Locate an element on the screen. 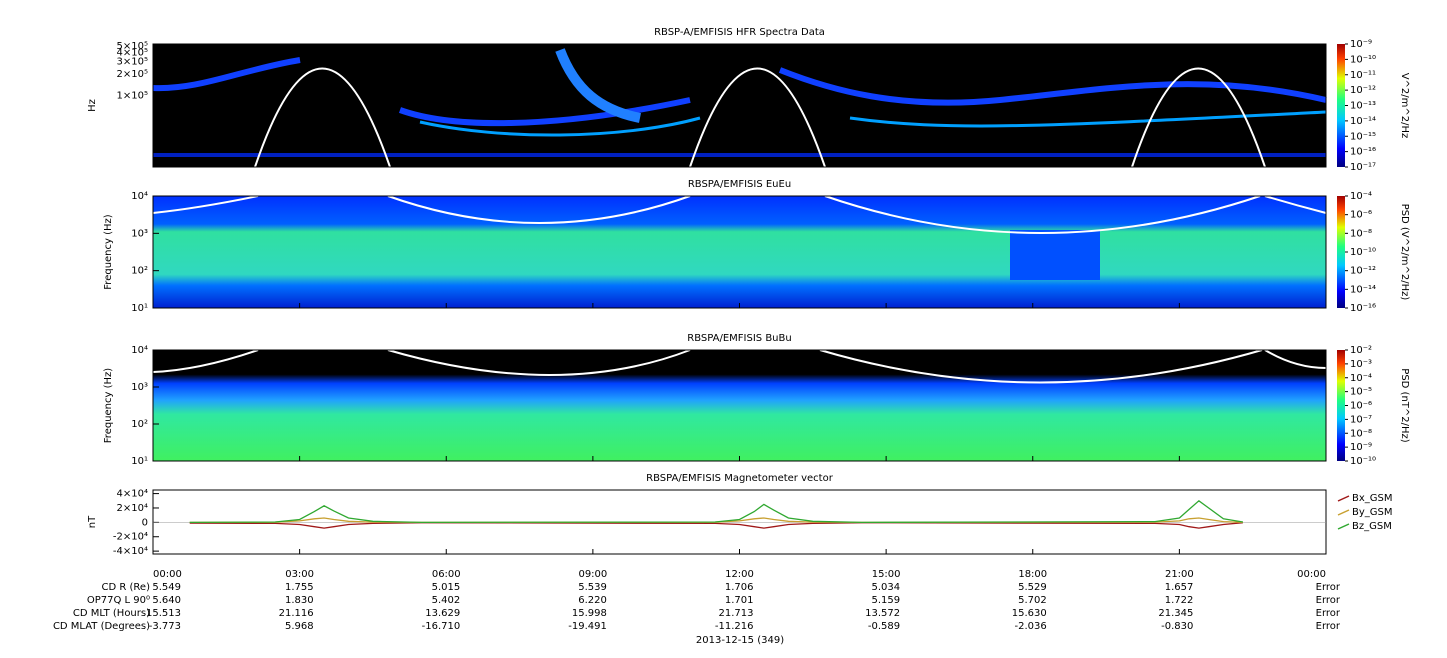 This screenshot has width=1447, height=658. x-tick-label: 12:00 is located at coordinates (739, 574).